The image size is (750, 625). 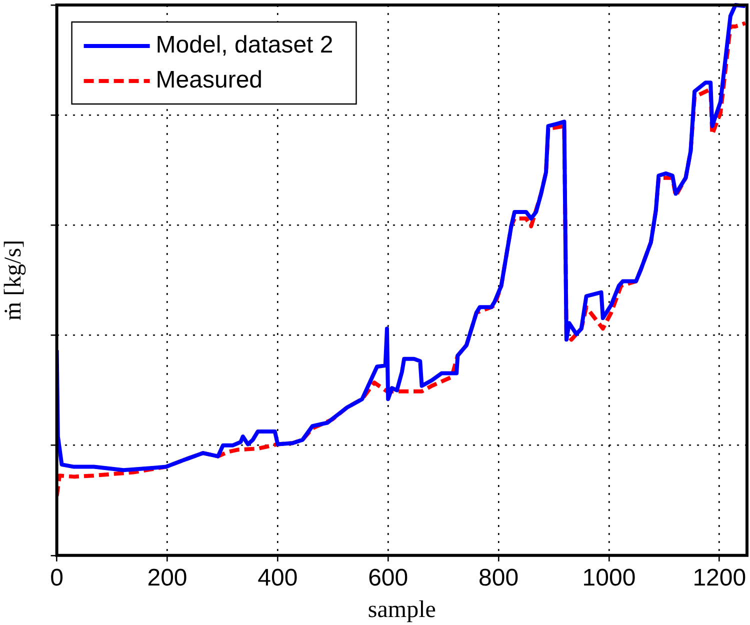 I want to click on legend-label: Model, dataset 2, so click(x=245, y=45).